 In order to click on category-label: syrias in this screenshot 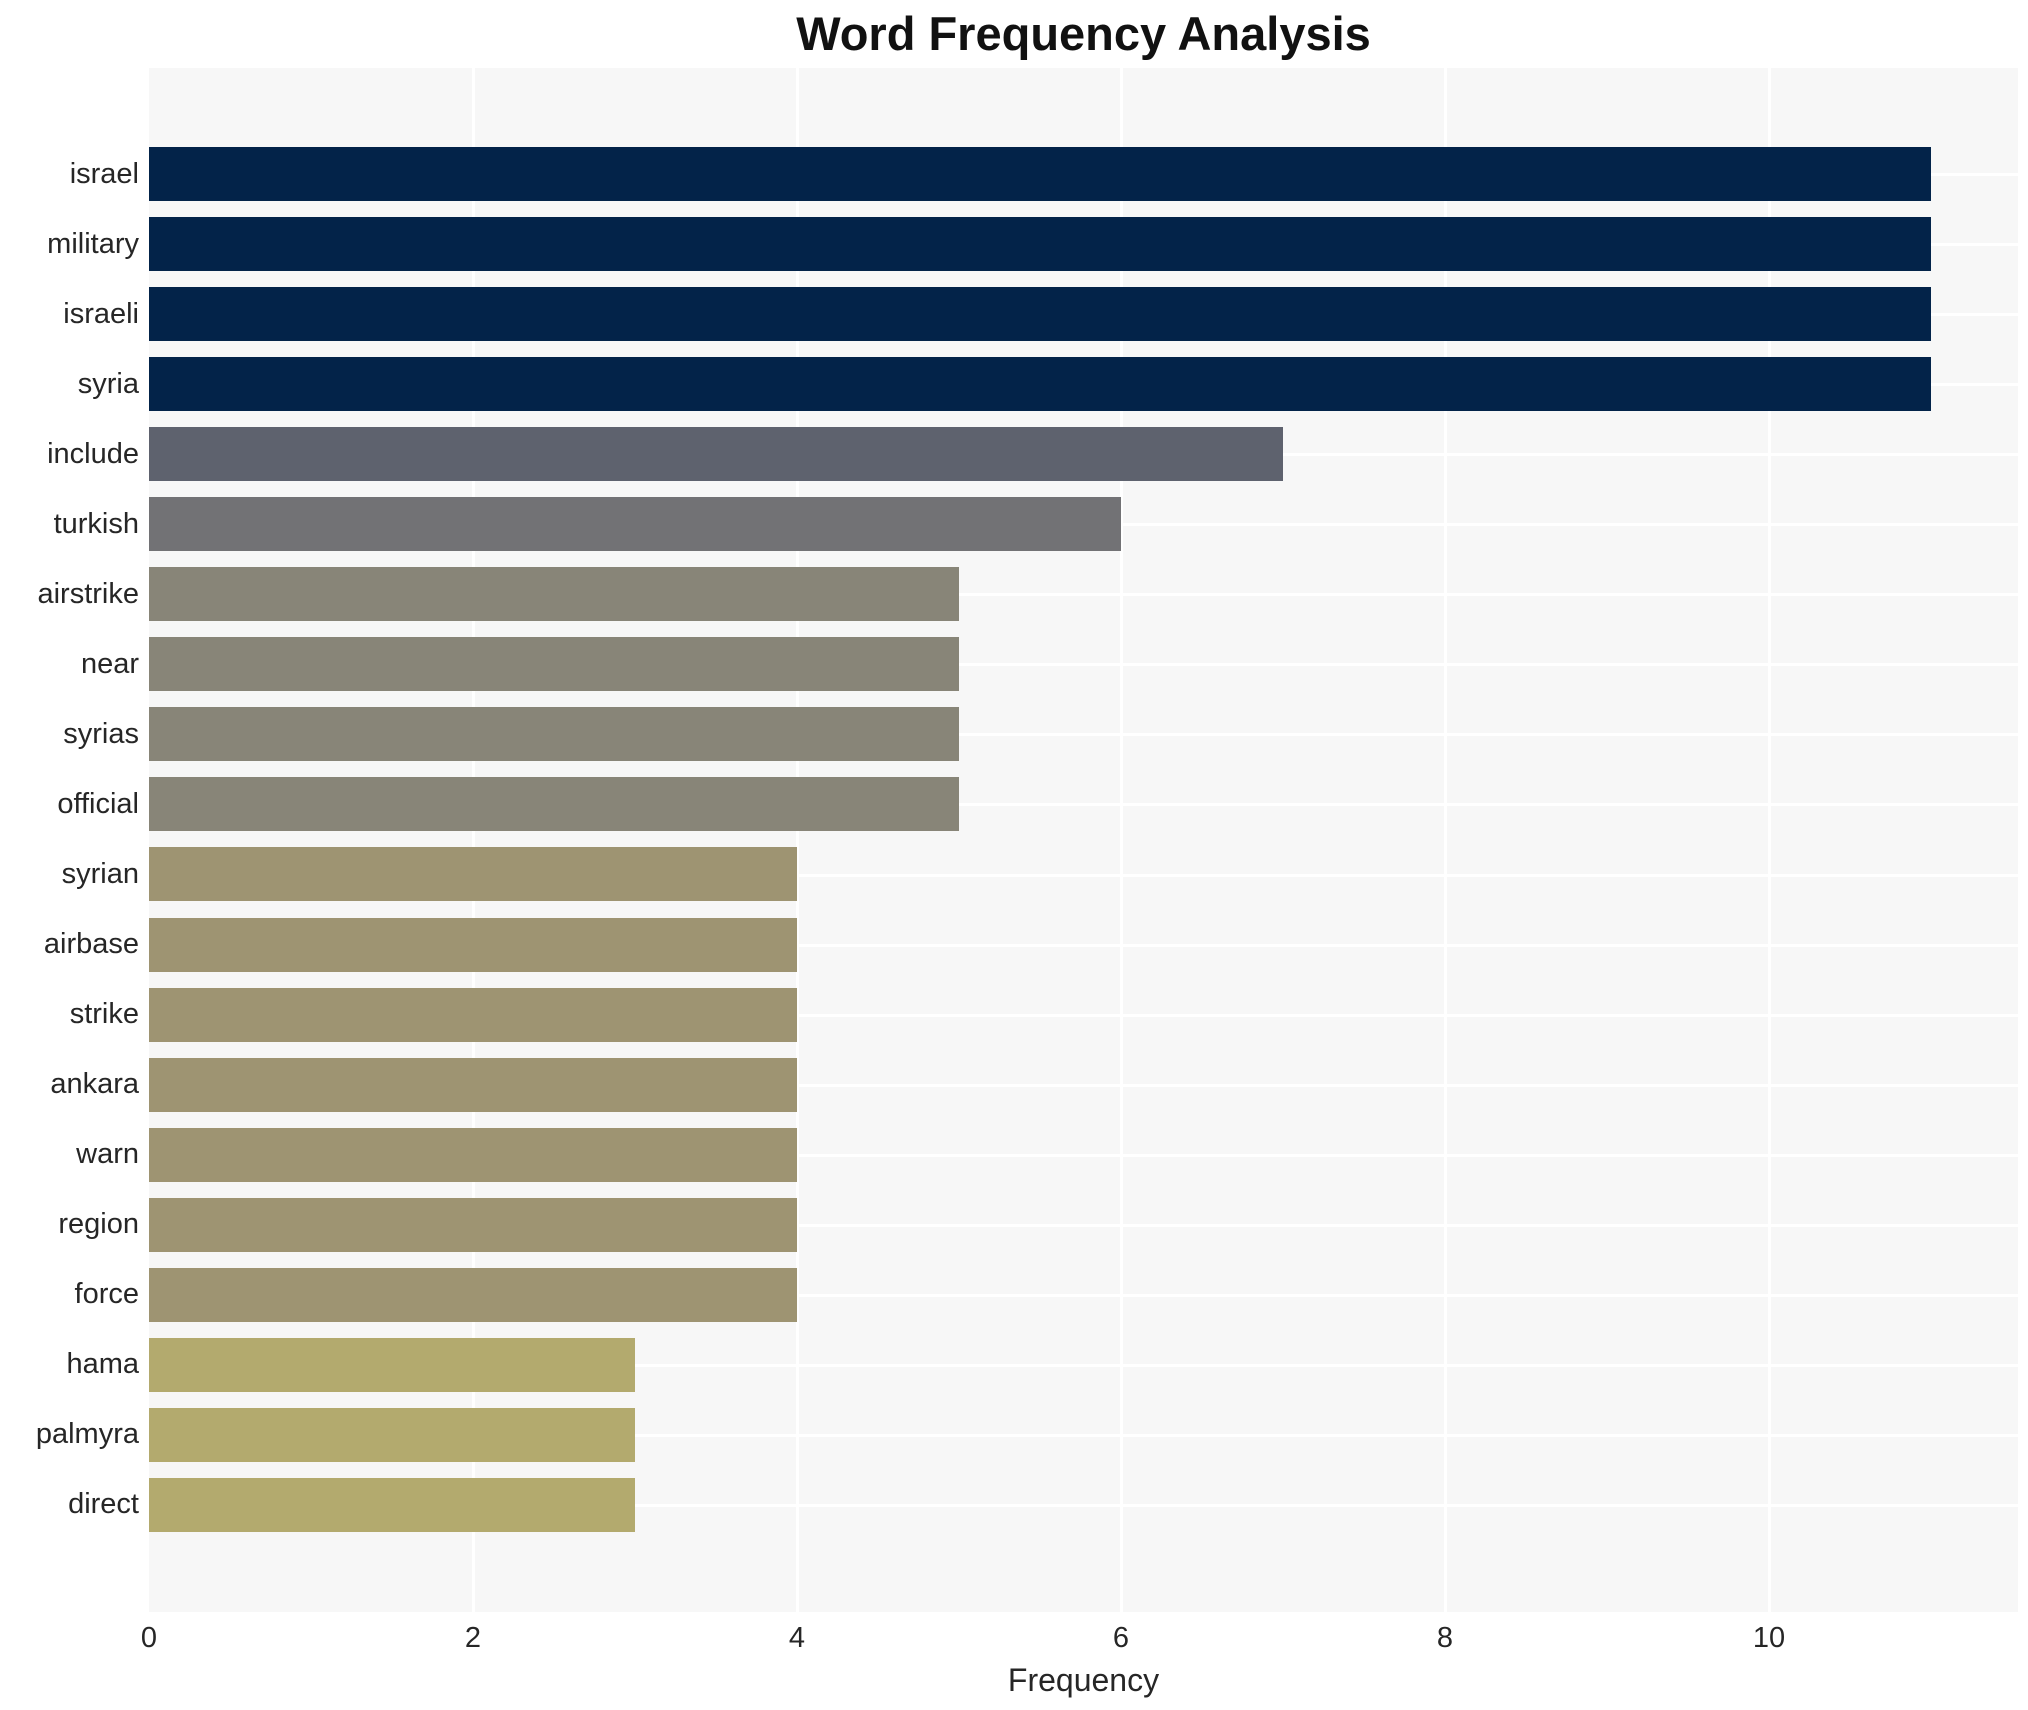, I will do `click(101, 733)`.